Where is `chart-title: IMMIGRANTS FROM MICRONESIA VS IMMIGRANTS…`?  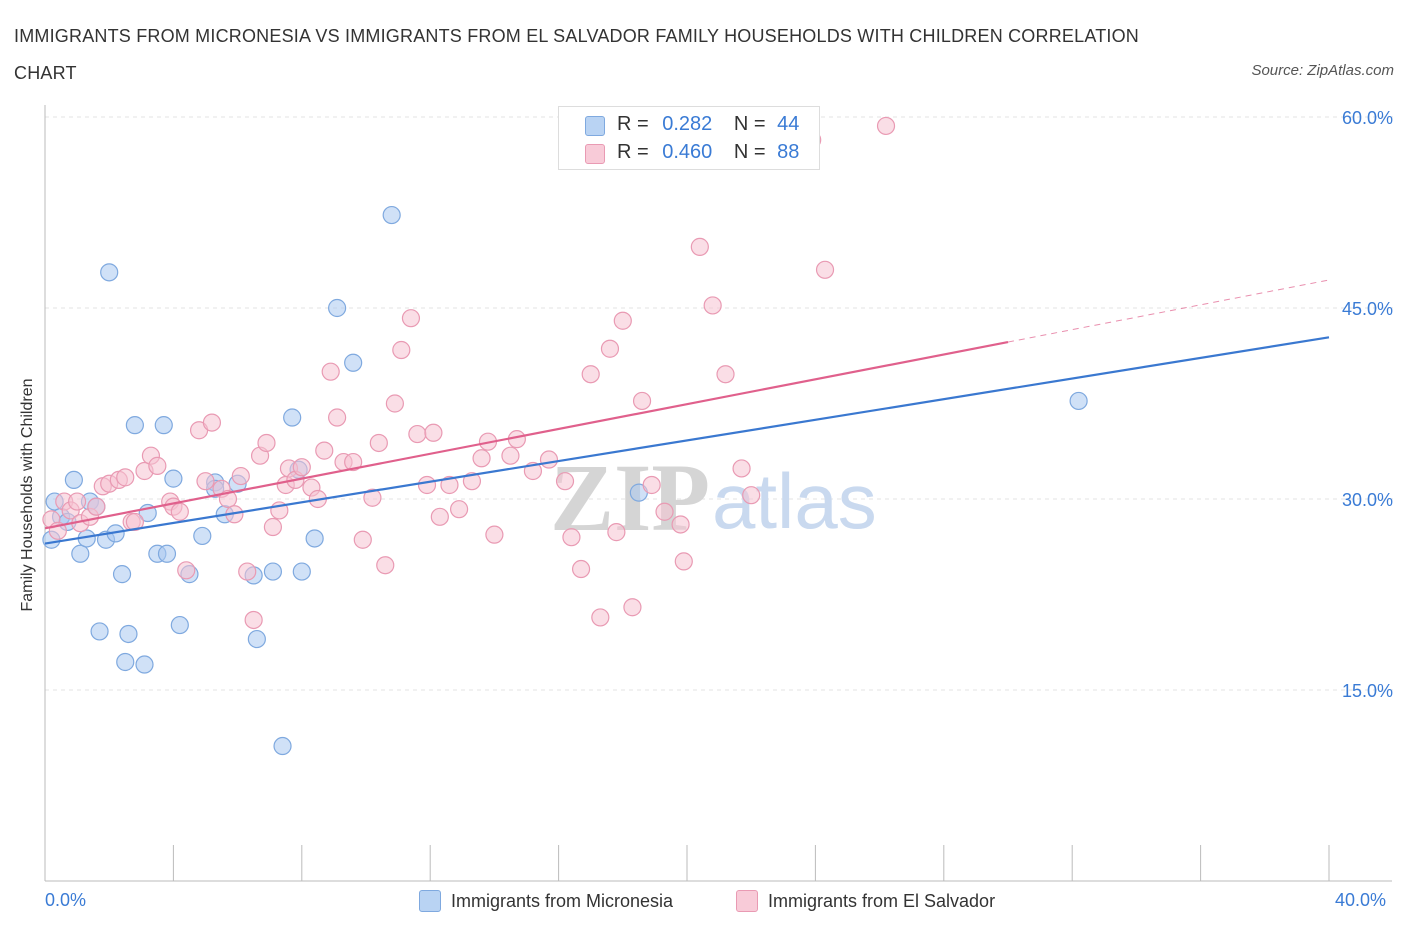
chart-title: IMMIGRANTS FROM MICRONESIA VS IMMIGRANTS… is located at coordinates (576, 54).